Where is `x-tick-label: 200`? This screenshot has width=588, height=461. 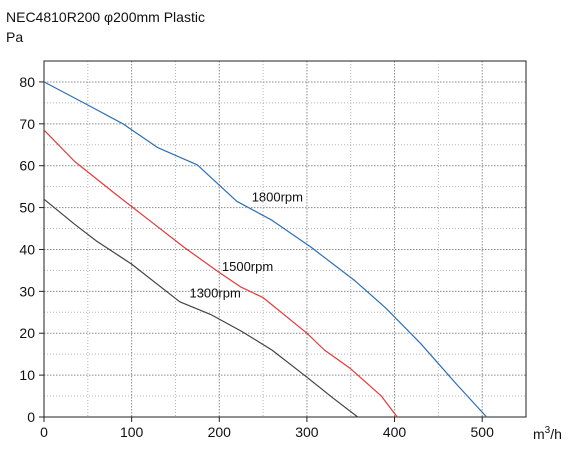 x-tick-label: 200 is located at coordinates (220, 432).